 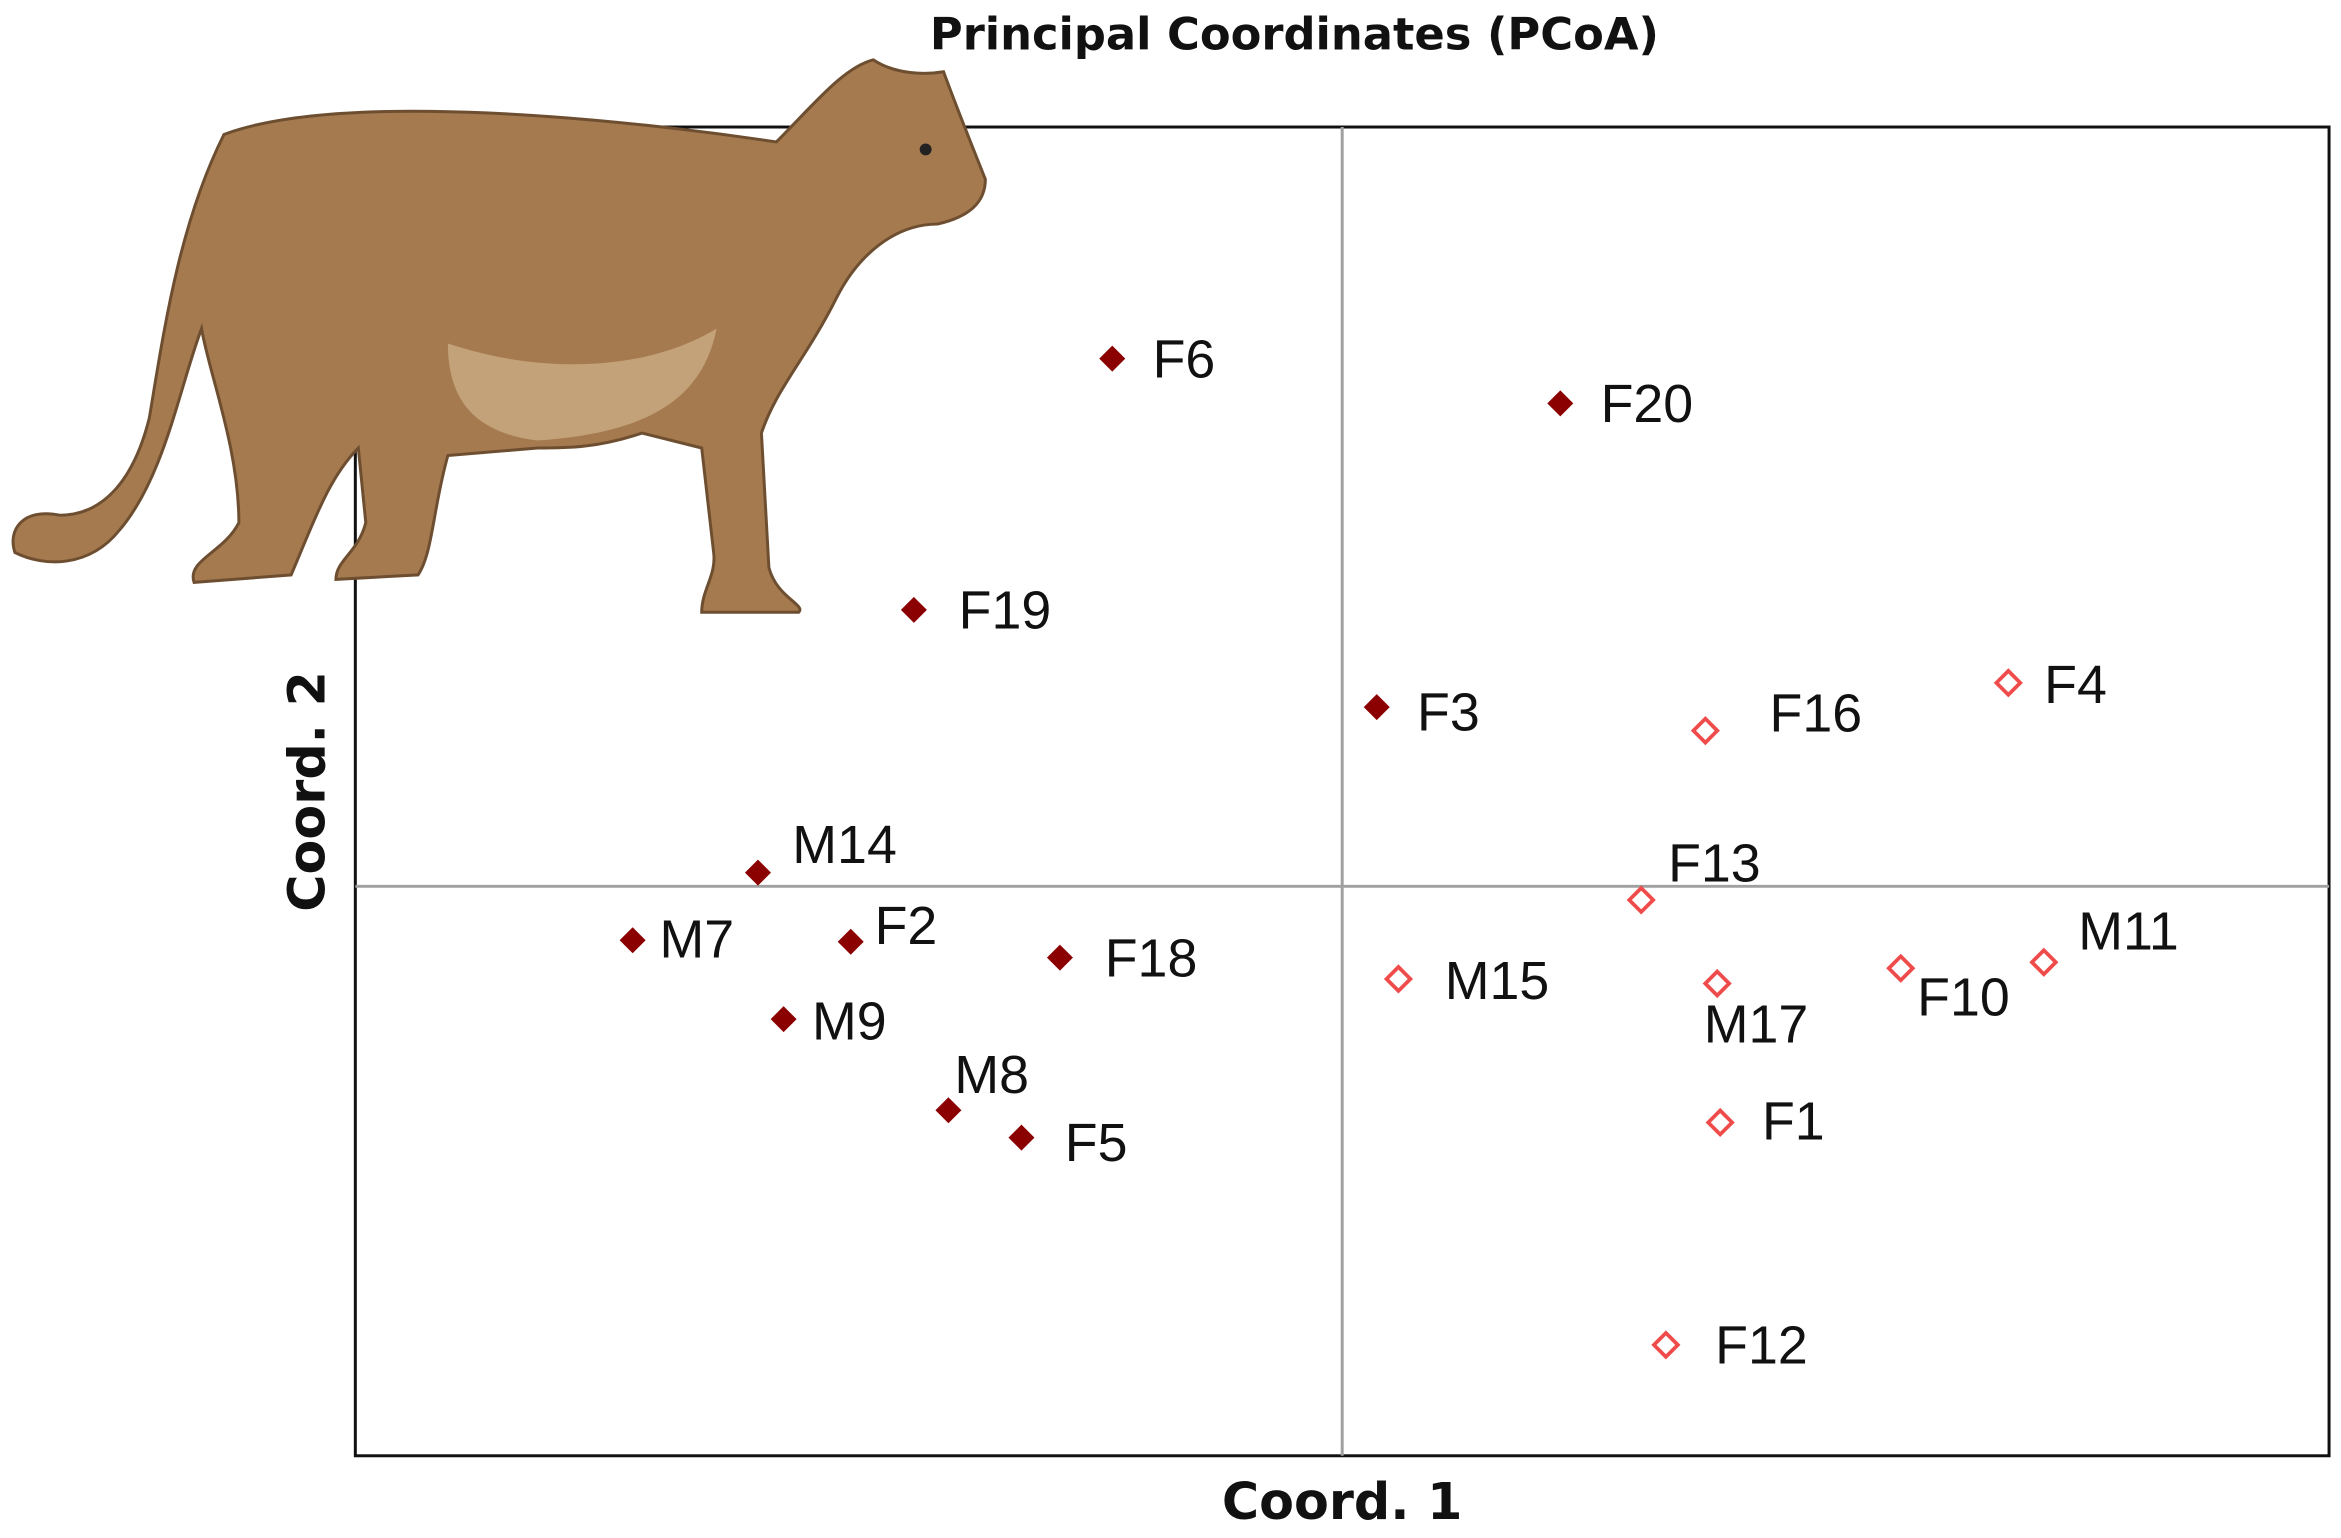 I want to click on point-label: M11, so click(x=2128, y=932).